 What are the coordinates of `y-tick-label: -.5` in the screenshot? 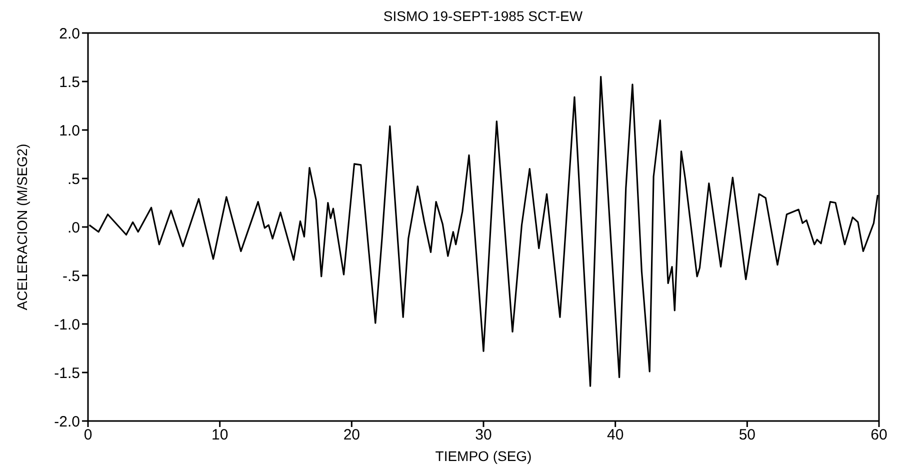 It's located at (71, 276).